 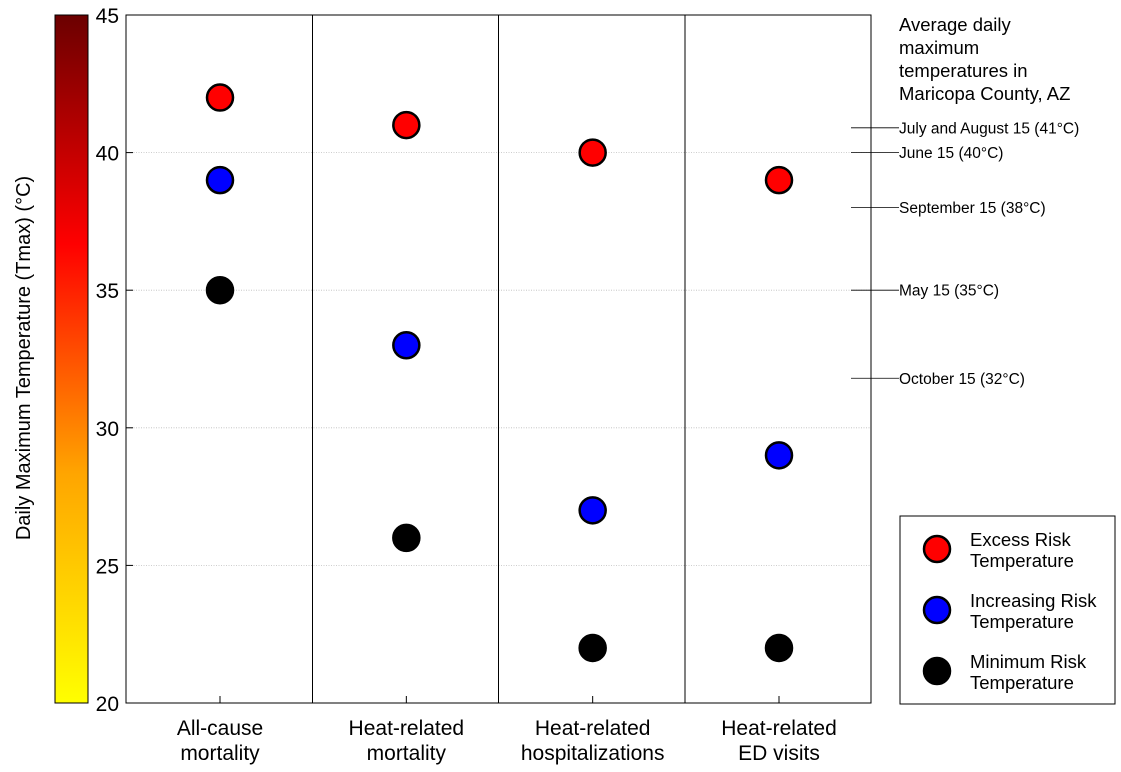 I want to click on x-category-label: ED visits, so click(x=779, y=753).